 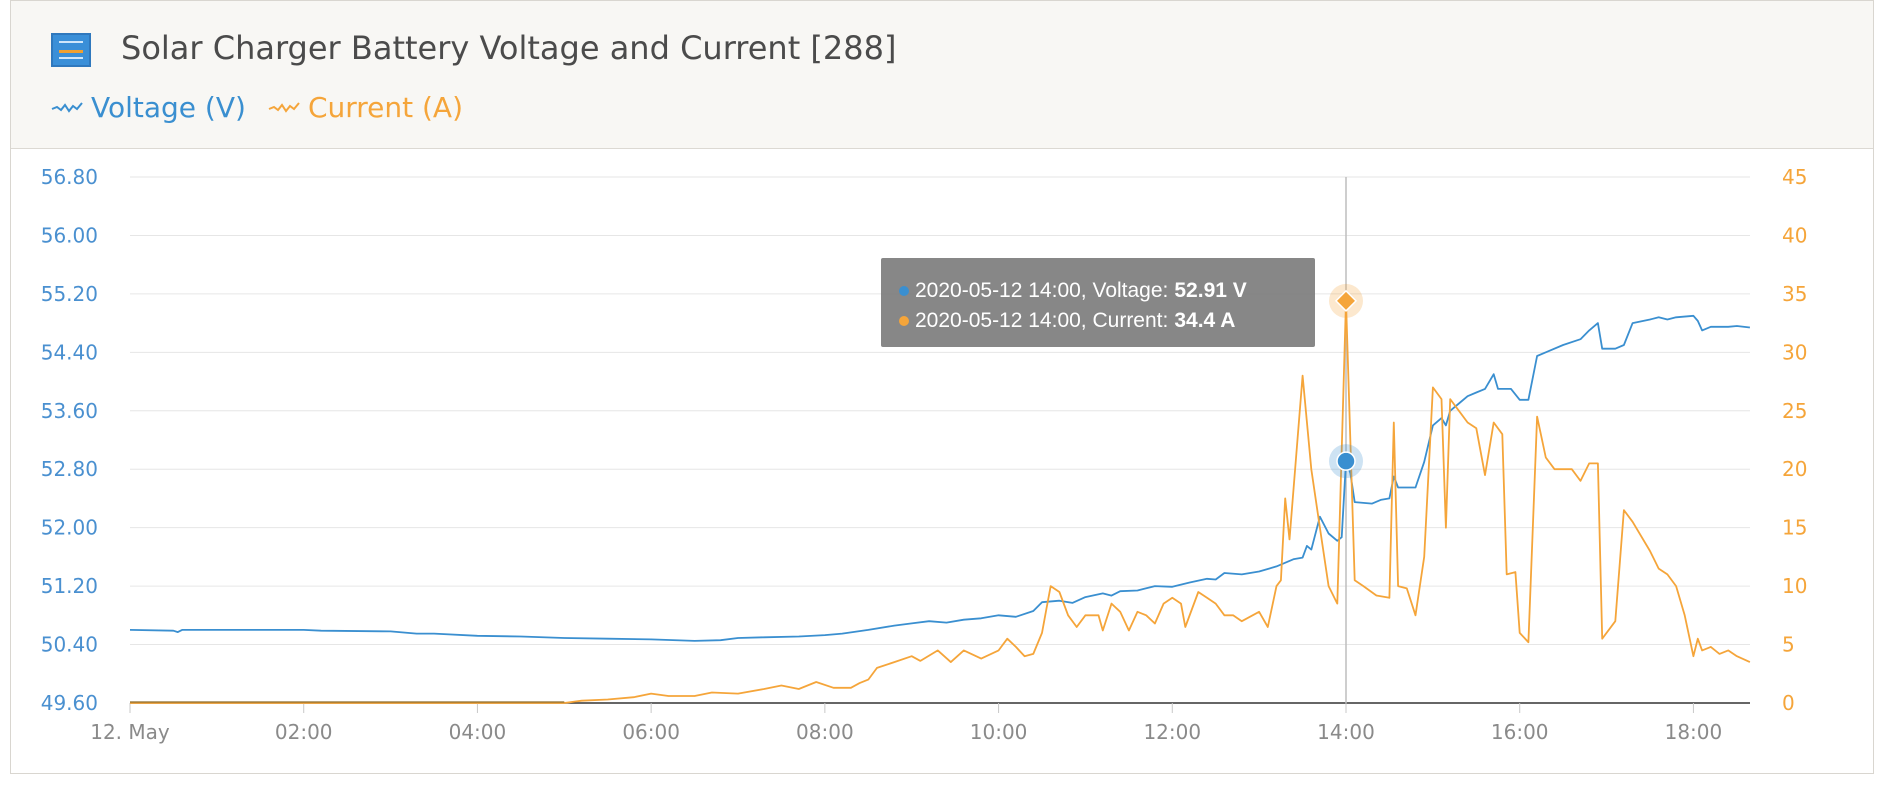 What do you see at coordinates (304, 732) in the screenshot?
I see `x-tick-label: 02:00` at bounding box center [304, 732].